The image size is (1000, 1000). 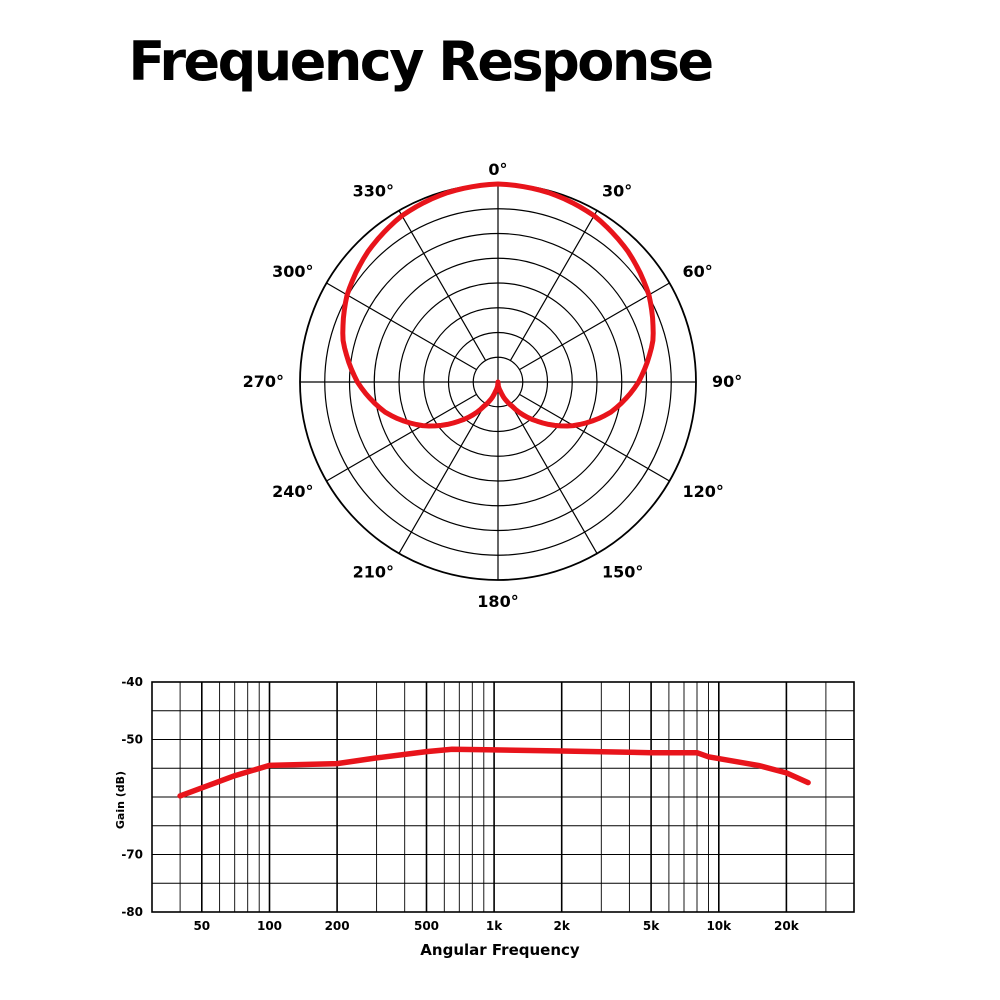 I want to click on x-tick-label: 5k, so click(x=651, y=926).